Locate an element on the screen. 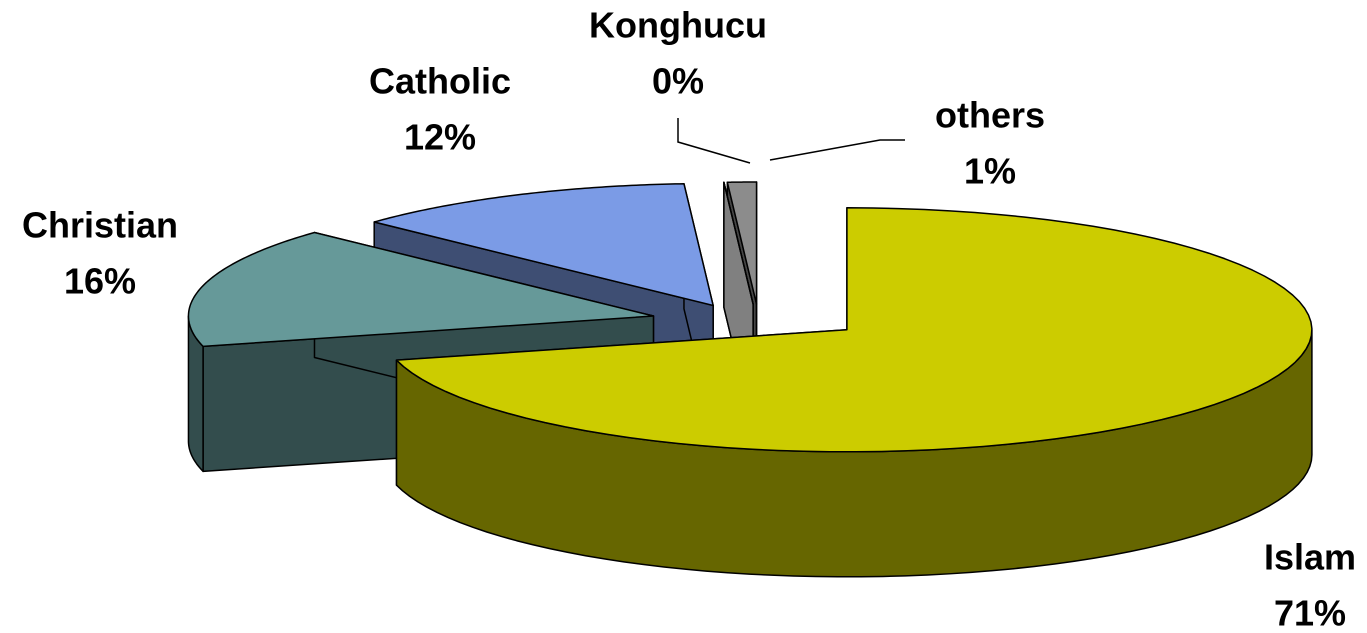 Image resolution: width=1367 pixels, height=633 pixels. value-label: 16% is located at coordinates (100, 281).